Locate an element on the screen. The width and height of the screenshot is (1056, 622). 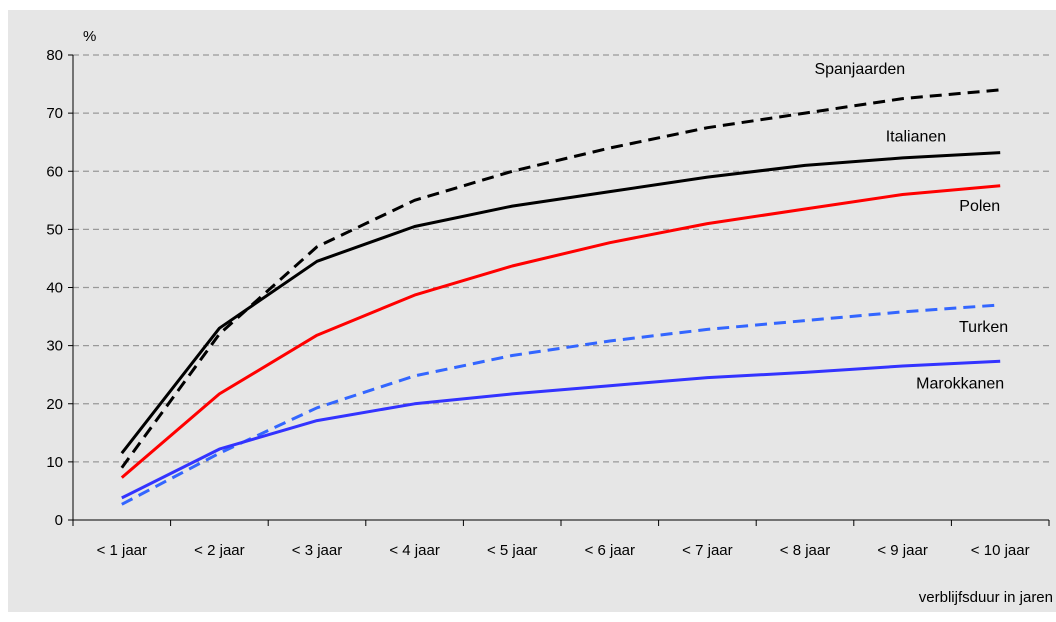
x-tick-label: < 8 jaar is located at coordinates (805, 550).